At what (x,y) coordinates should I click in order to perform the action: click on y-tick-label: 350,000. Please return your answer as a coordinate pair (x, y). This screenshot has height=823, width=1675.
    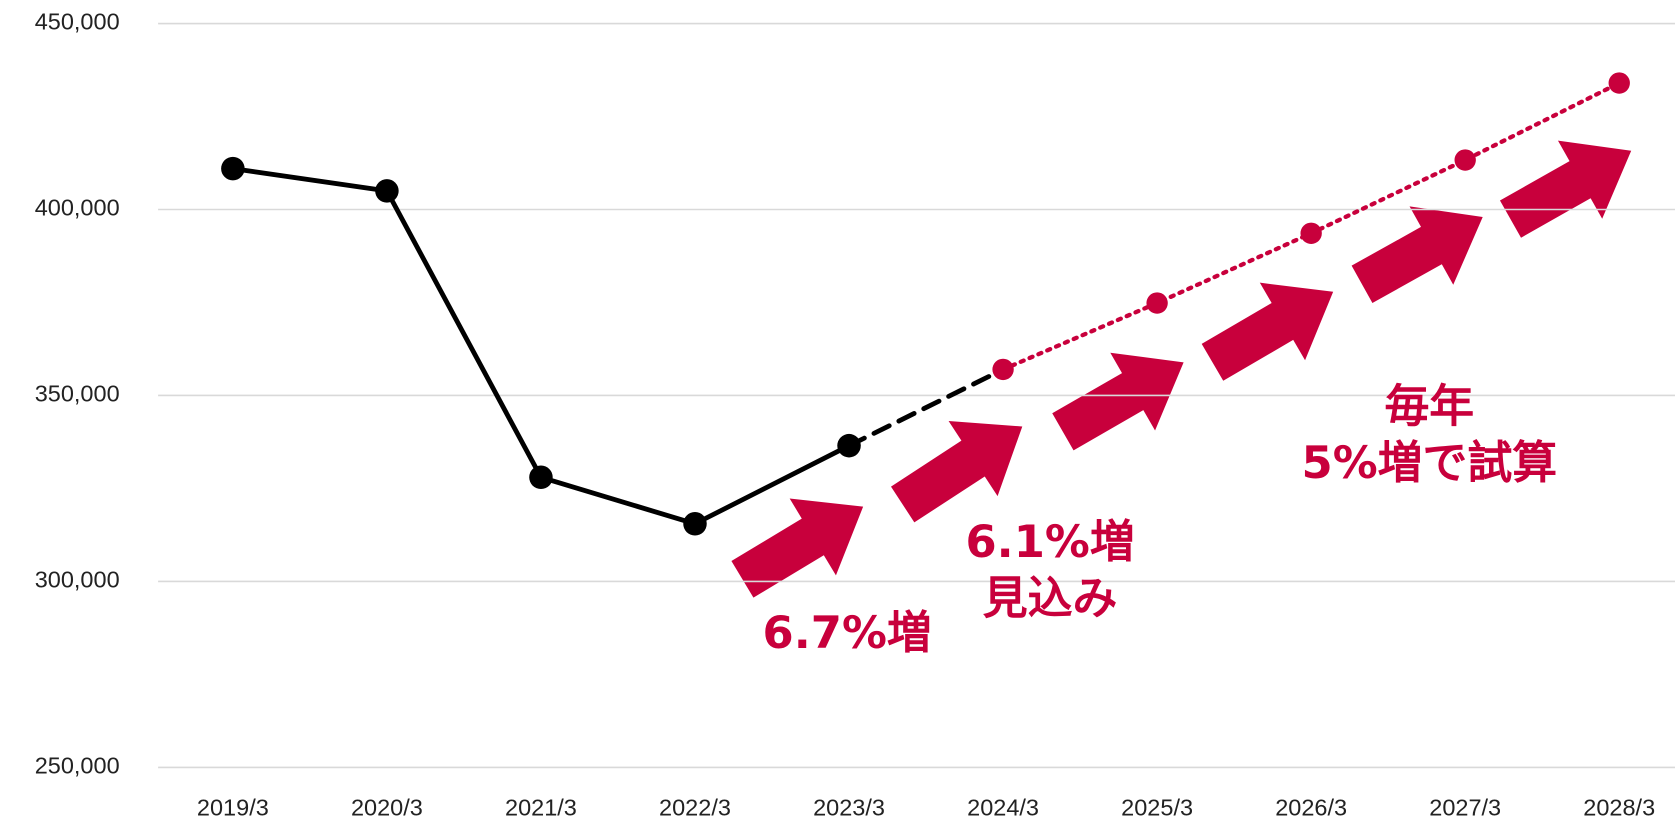
    Looking at the image, I should click on (77, 394).